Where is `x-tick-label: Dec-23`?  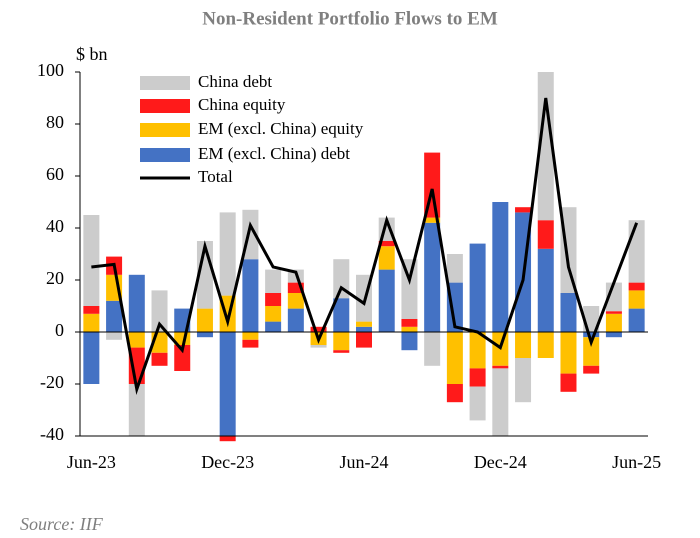 x-tick-label: Dec-23 is located at coordinates (227, 462).